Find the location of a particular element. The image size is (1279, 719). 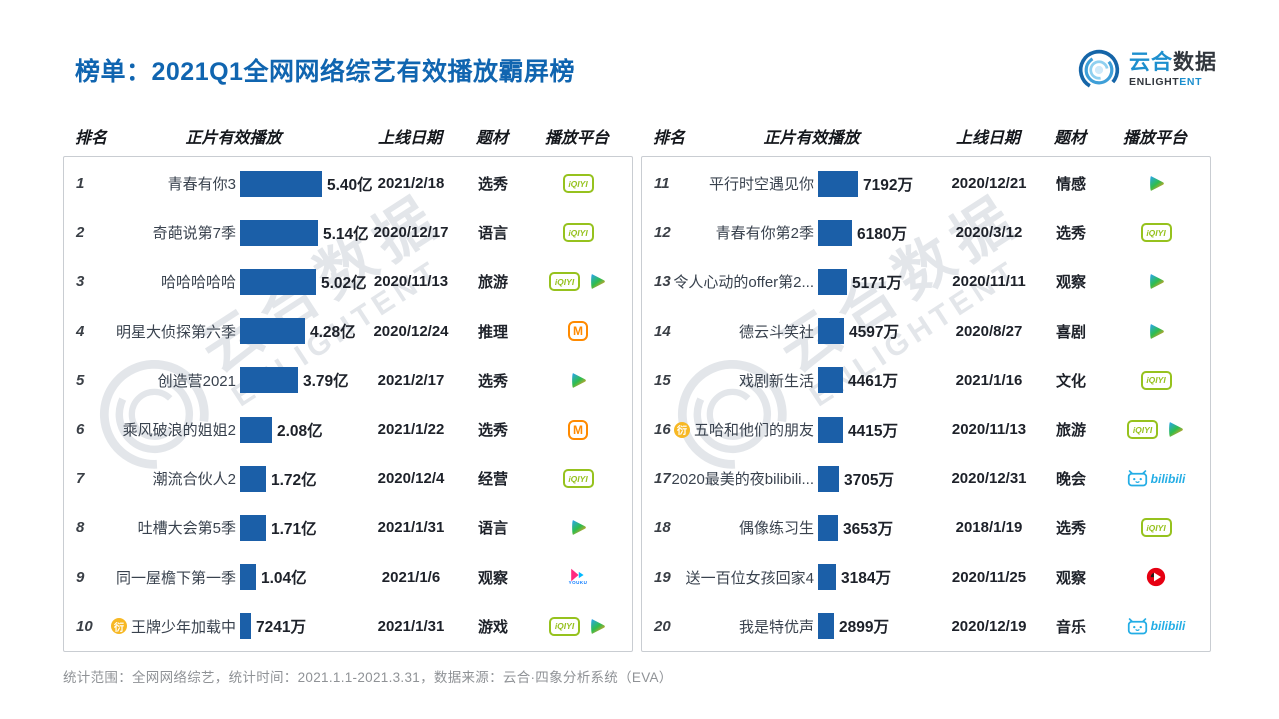

logo-en-wordmark: ENLIGHTENT is located at coordinates (1166, 81).